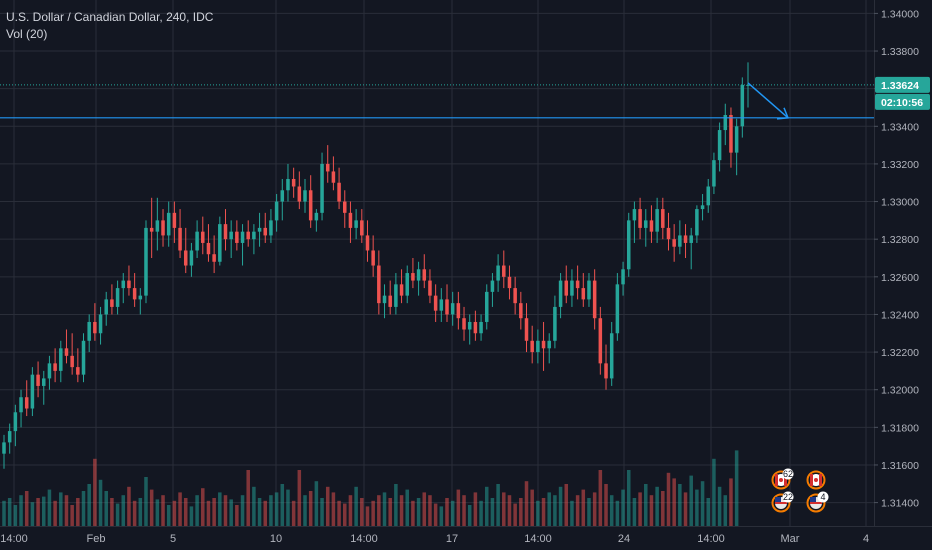 The height and width of the screenshot is (550, 932). Describe the element at coordinates (768, 100) in the screenshot. I see `trend-arrow` at that location.